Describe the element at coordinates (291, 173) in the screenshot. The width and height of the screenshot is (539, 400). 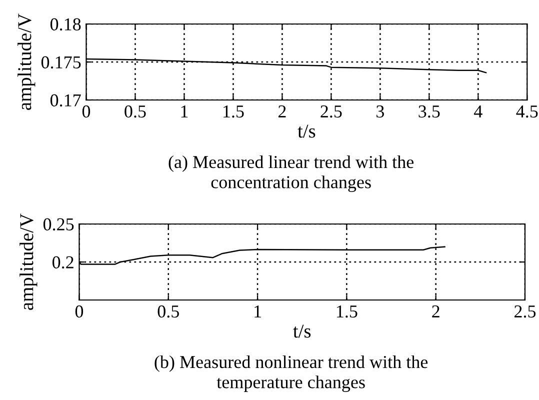
I see `text: (a) Measured linear trend with the concentration changes` at that location.